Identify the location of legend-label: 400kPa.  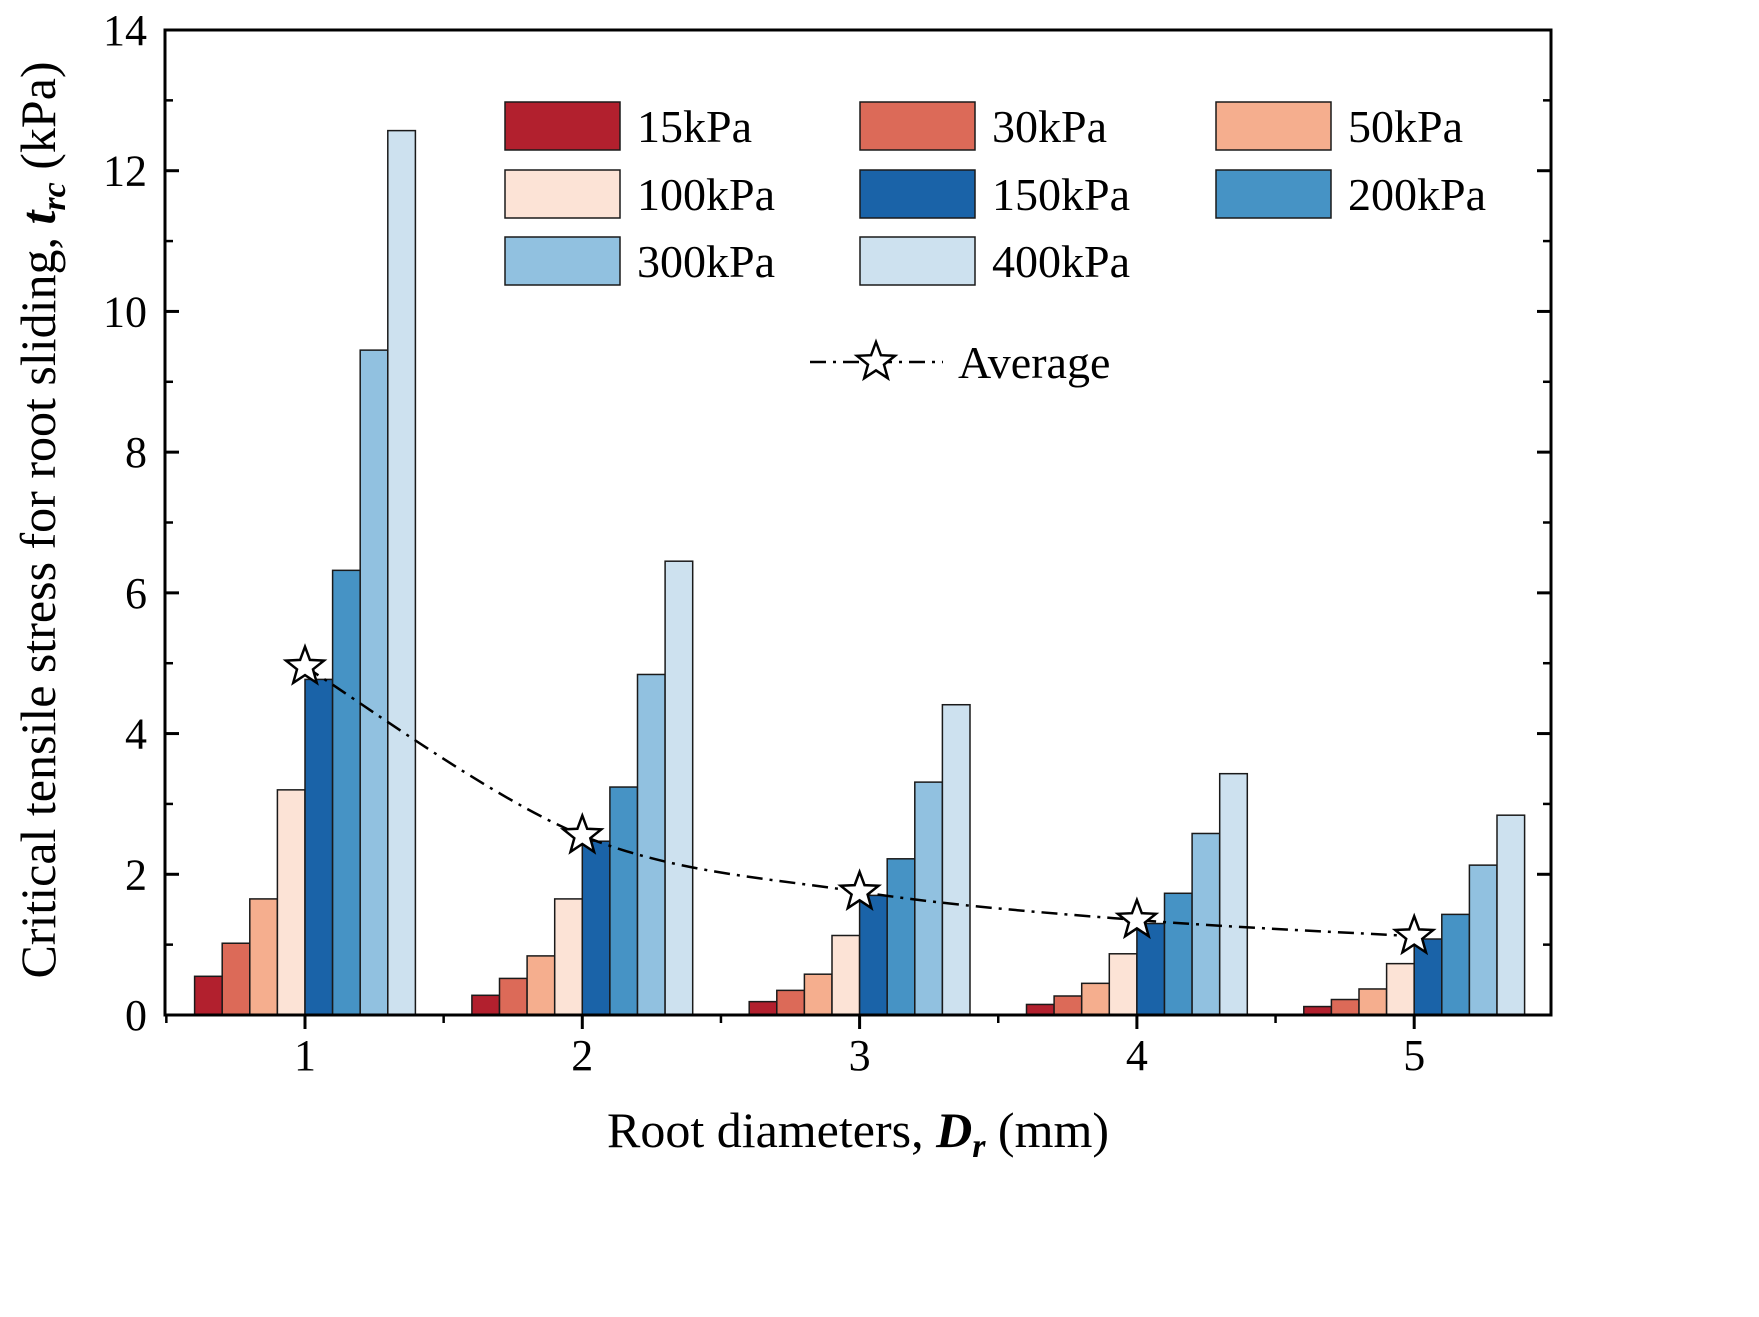
(1061, 261).